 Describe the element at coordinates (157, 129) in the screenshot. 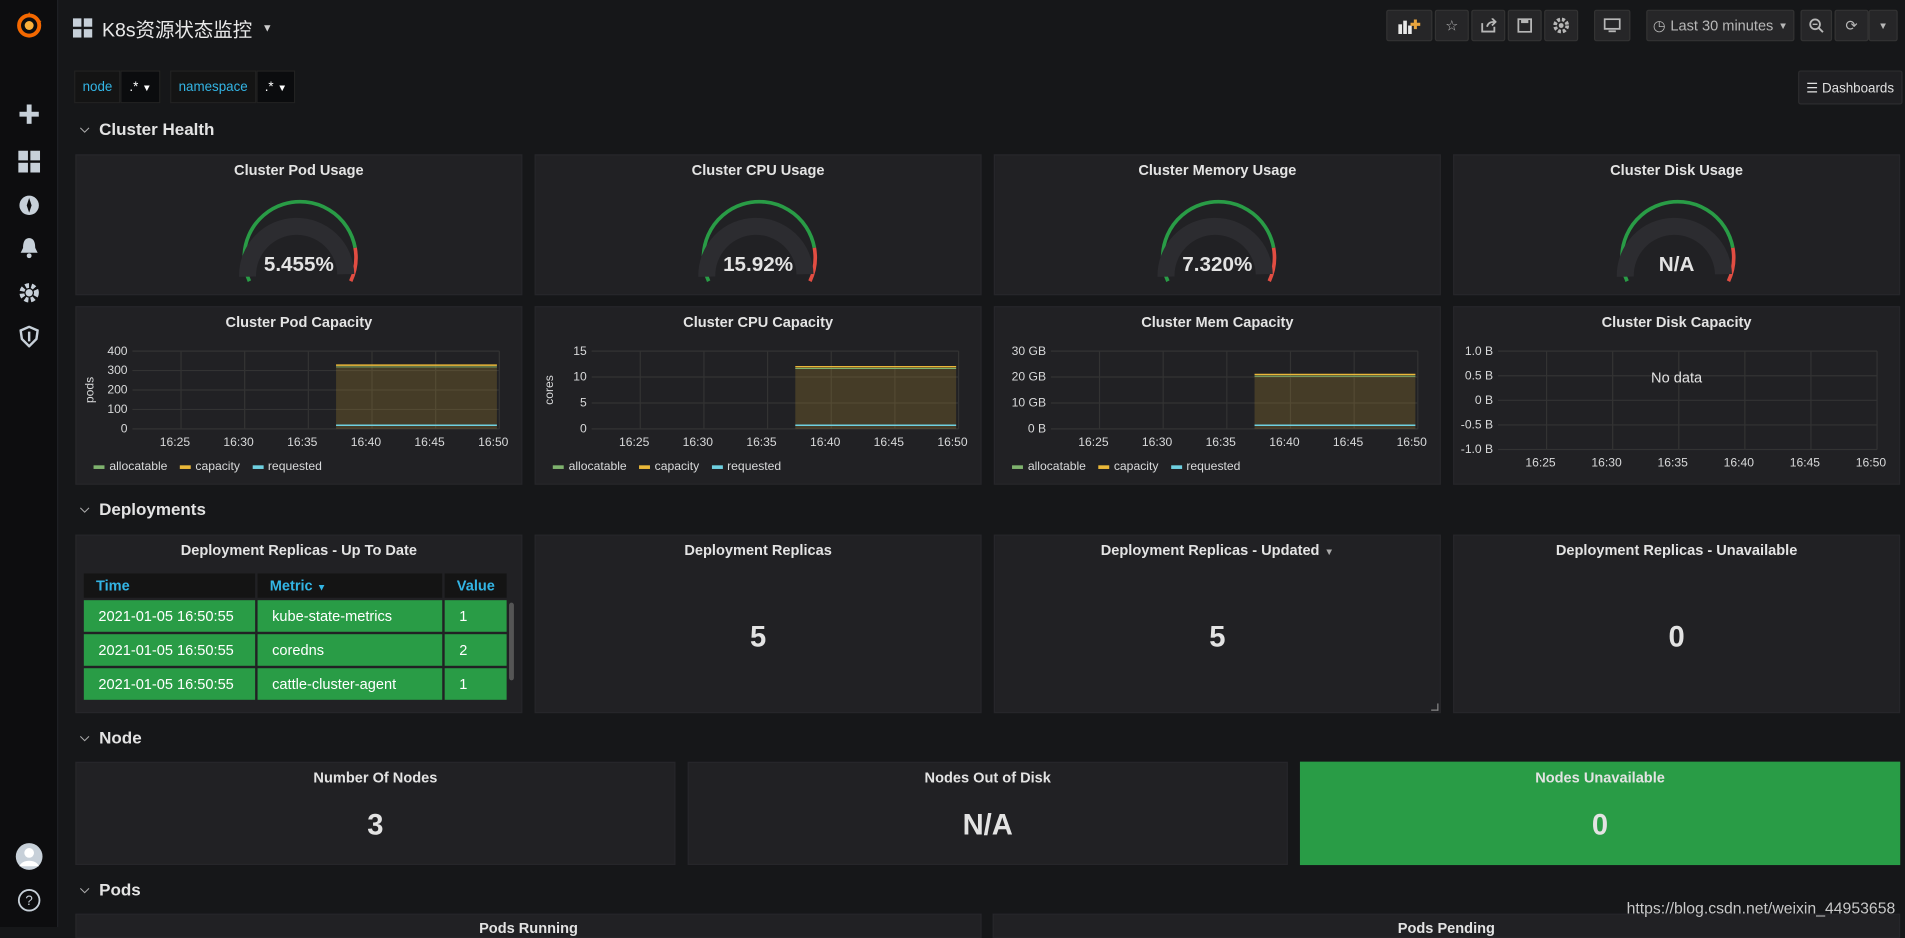

I see `row-cluster-health-title: Cluster Health` at that location.